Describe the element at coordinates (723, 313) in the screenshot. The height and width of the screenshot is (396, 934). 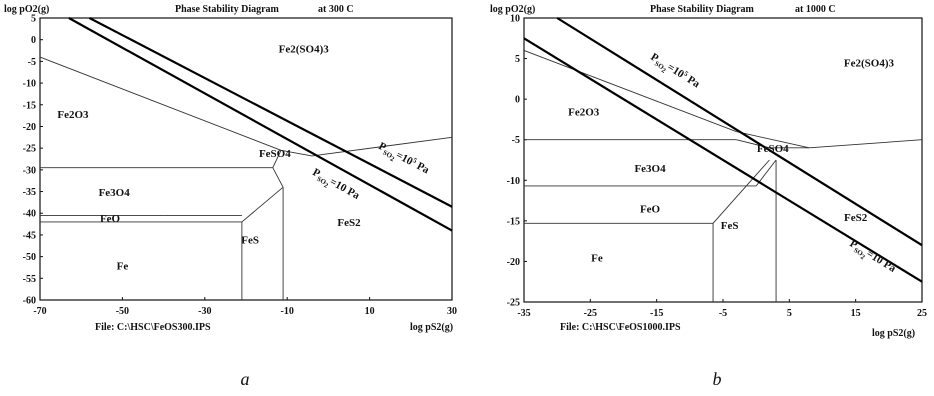
I see `x-tick-label: -5` at that location.